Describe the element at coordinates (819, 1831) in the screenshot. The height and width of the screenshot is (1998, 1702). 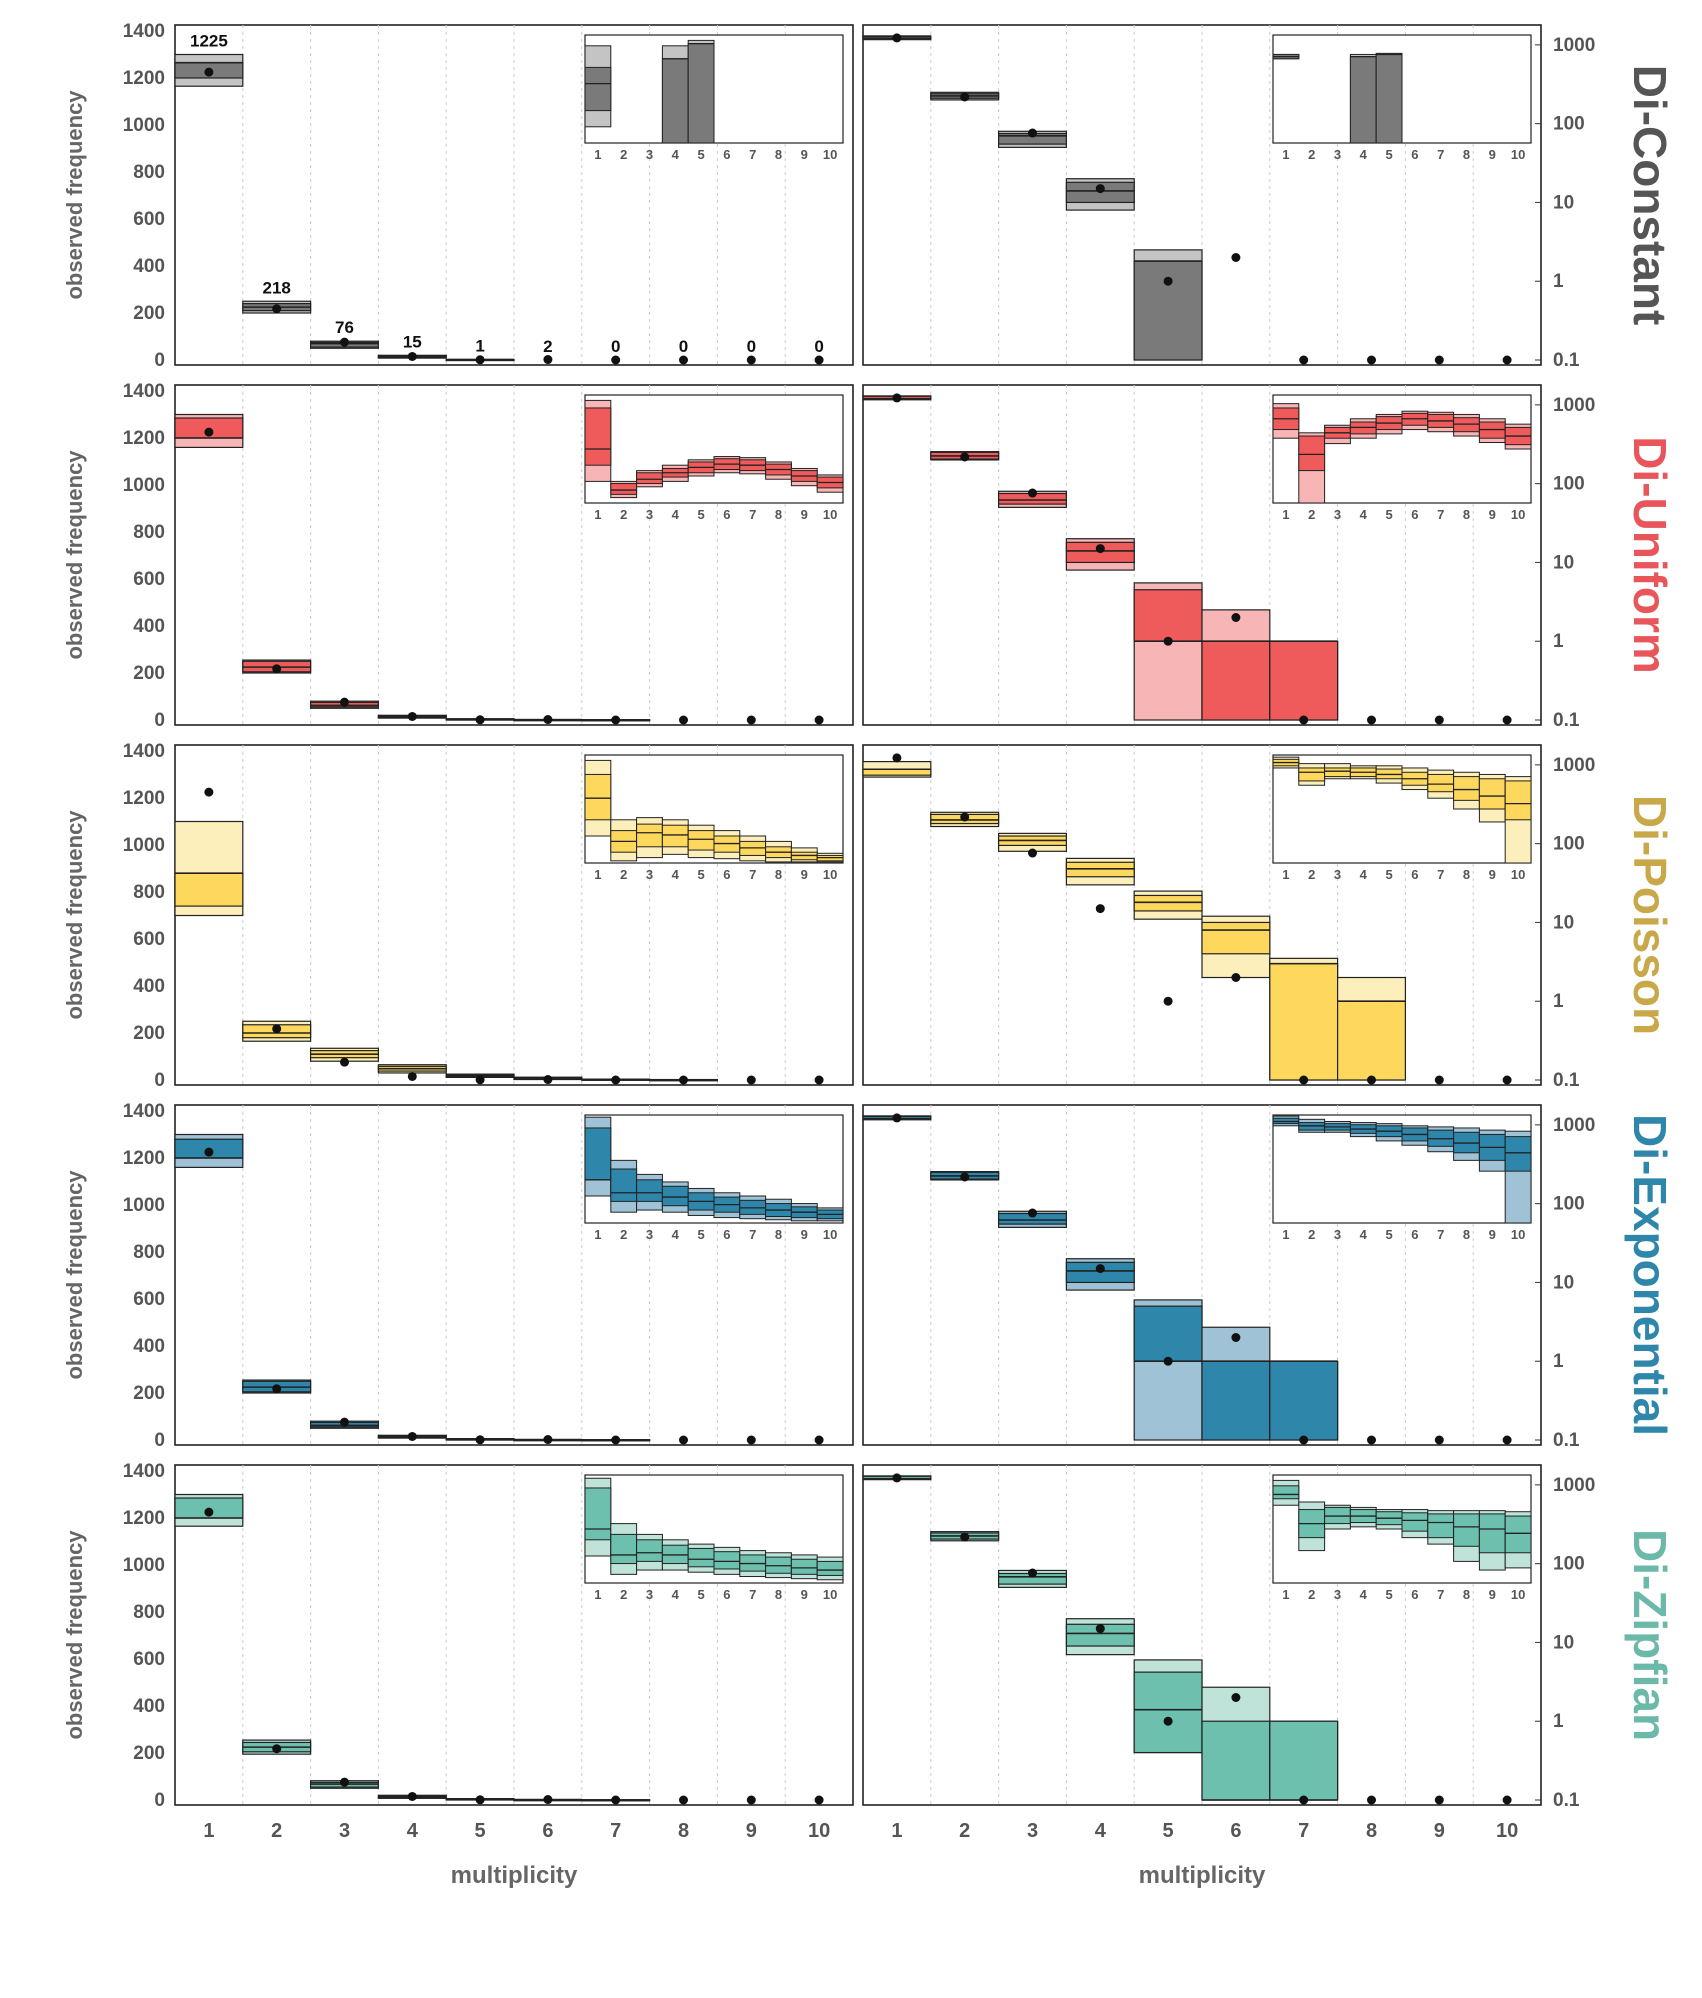
I see `x-tick-label: 10` at that location.